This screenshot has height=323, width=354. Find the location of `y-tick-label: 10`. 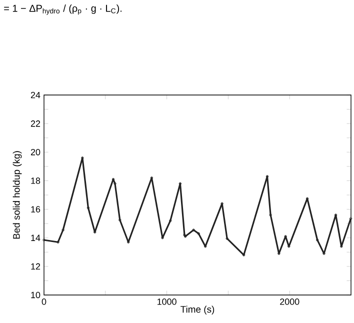

y-tick-label: 10 is located at coordinates (35, 295).